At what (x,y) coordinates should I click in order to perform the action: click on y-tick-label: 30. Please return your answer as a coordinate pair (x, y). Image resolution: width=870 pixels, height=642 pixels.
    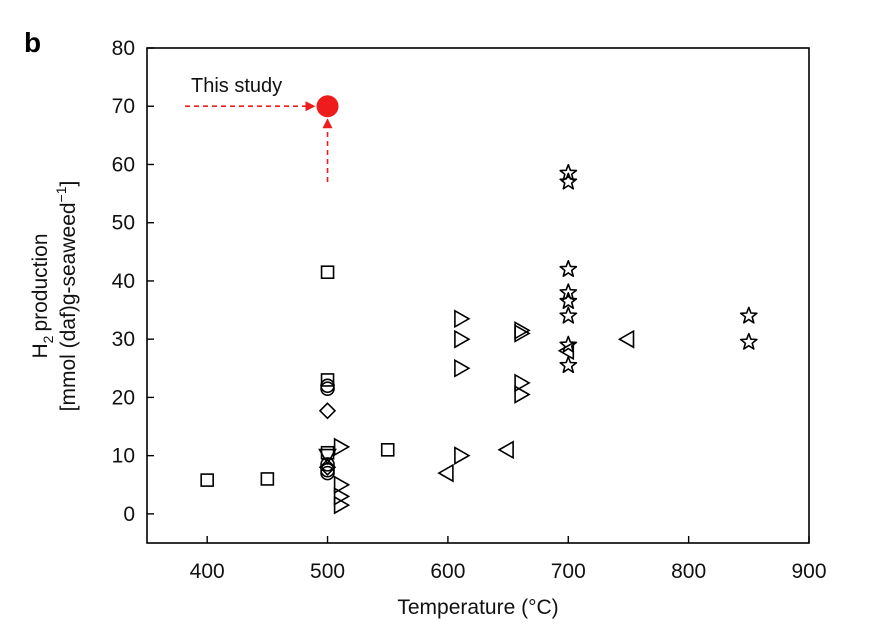
    Looking at the image, I should click on (123, 339).